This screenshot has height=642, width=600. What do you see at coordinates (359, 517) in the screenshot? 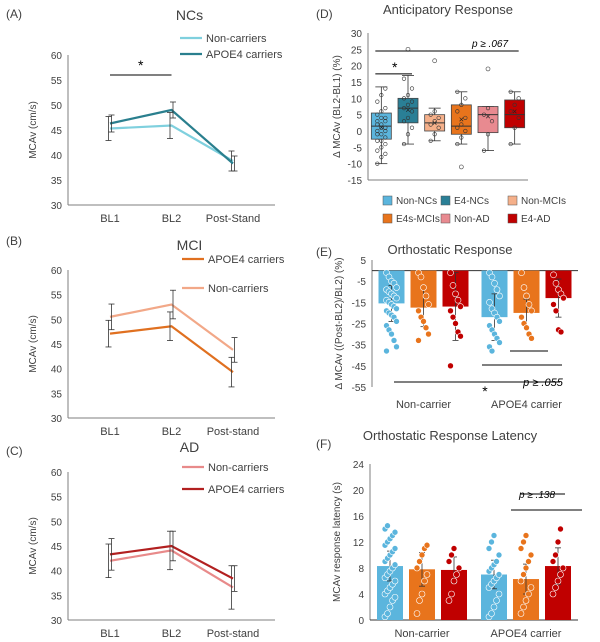
I see `y-tick-label: 16` at bounding box center [359, 517].